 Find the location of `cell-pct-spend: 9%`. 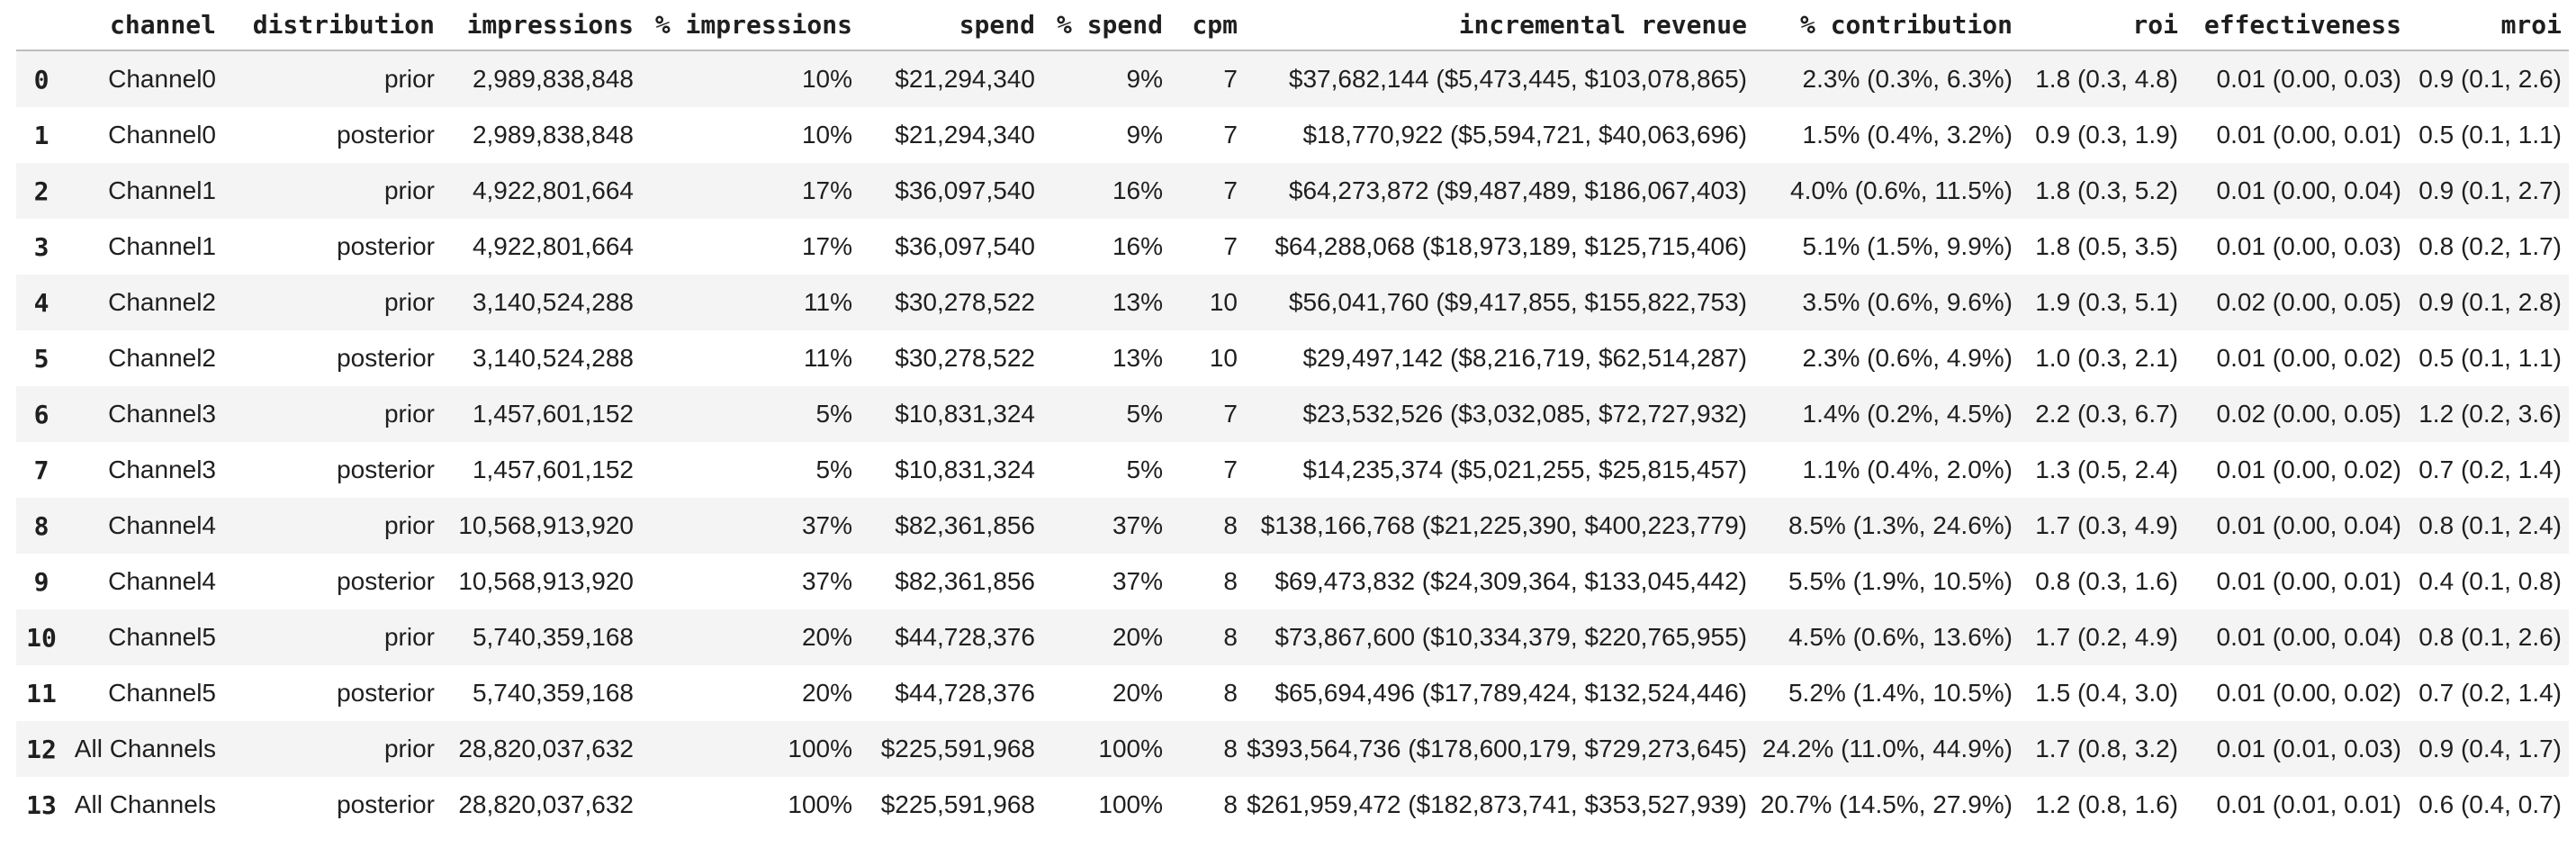

cell-pct-spend: 9% is located at coordinates (1144, 135).